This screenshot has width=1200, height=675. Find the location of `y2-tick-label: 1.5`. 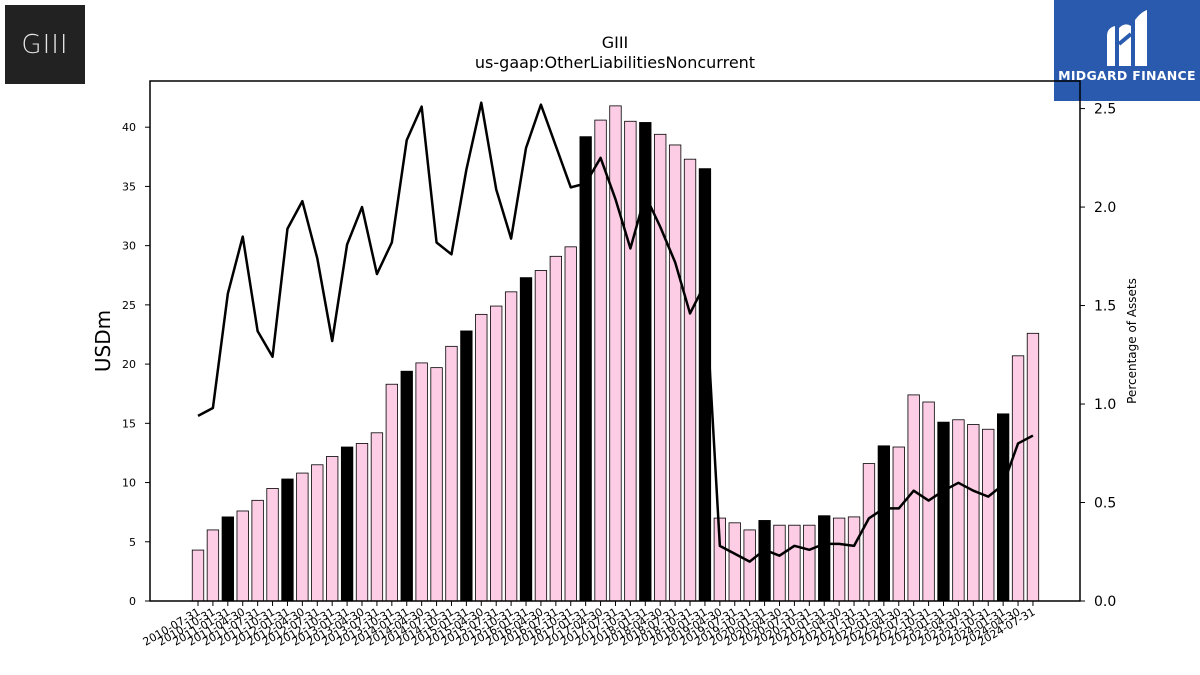

y2-tick-label: 1.5 is located at coordinates (1105, 307).